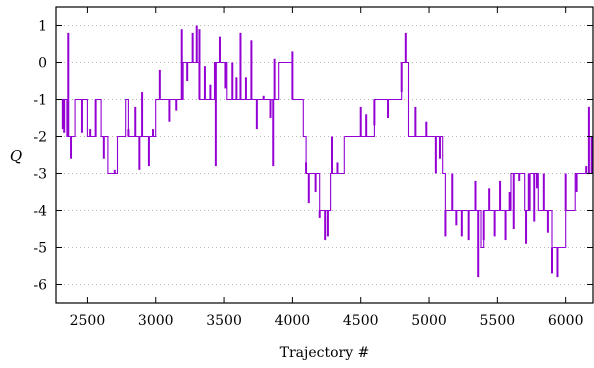 This screenshot has width=594, height=368. Describe the element at coordinates (40, 138) in the screenshot. I see `y-tick-label: -2` at that location.